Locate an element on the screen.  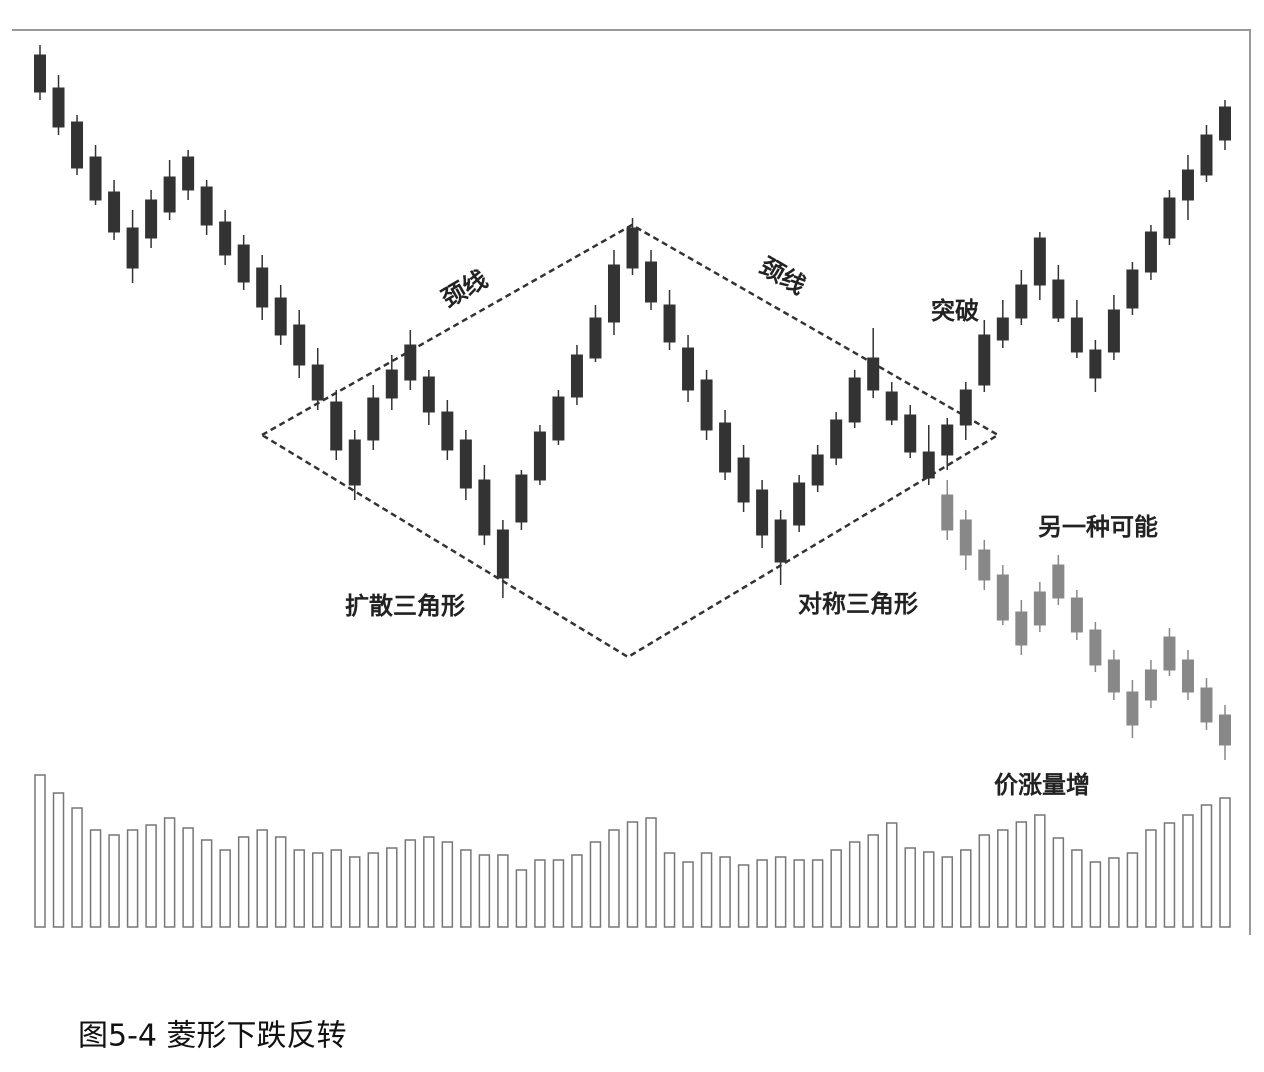
annotation: 颈线 is located at coordinates (783, 276).